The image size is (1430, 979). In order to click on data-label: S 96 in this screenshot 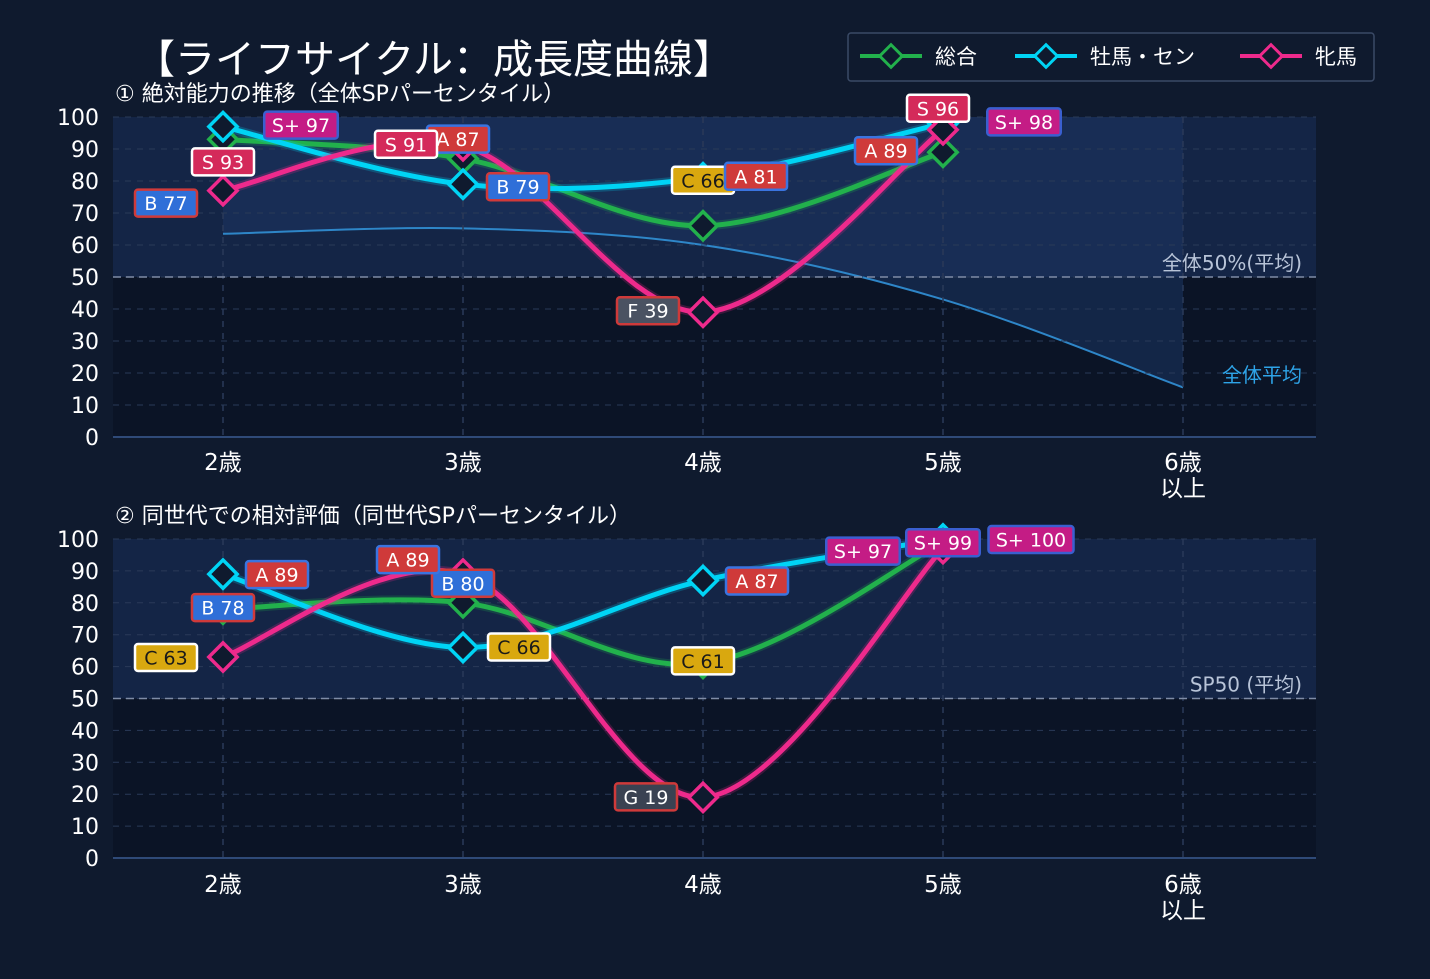, I will do `click(938, 109)`.